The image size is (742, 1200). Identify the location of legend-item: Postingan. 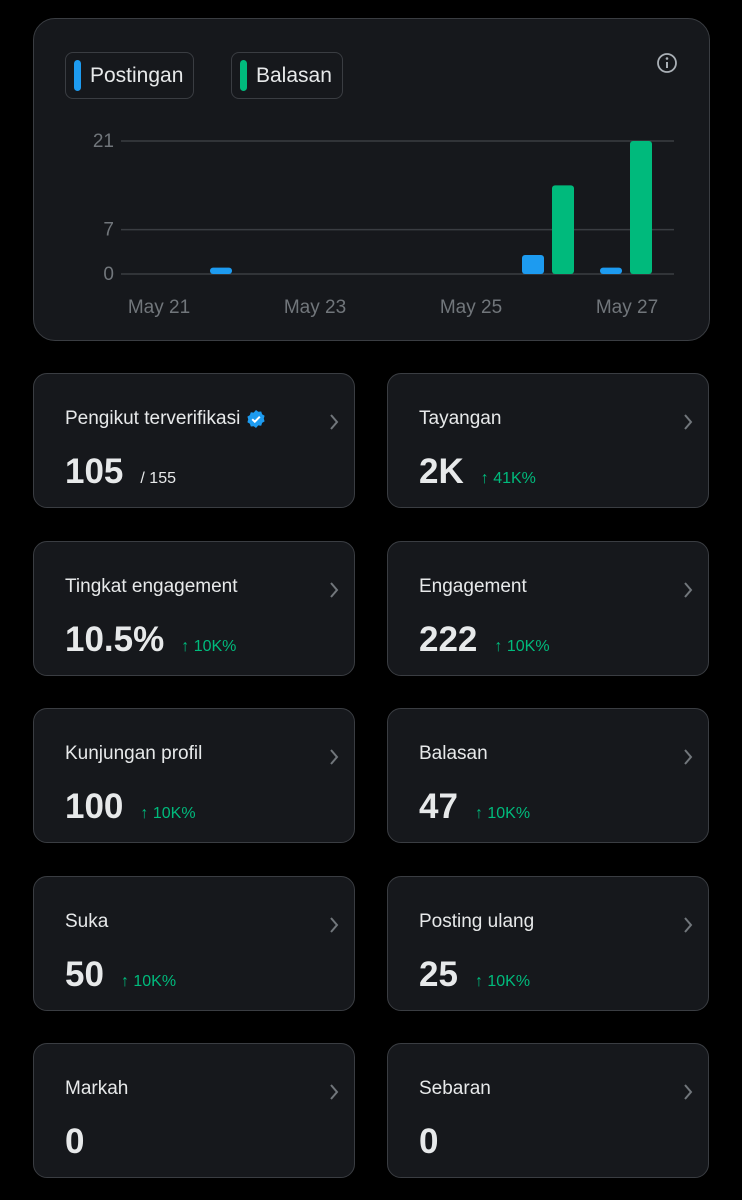
(130, 75).